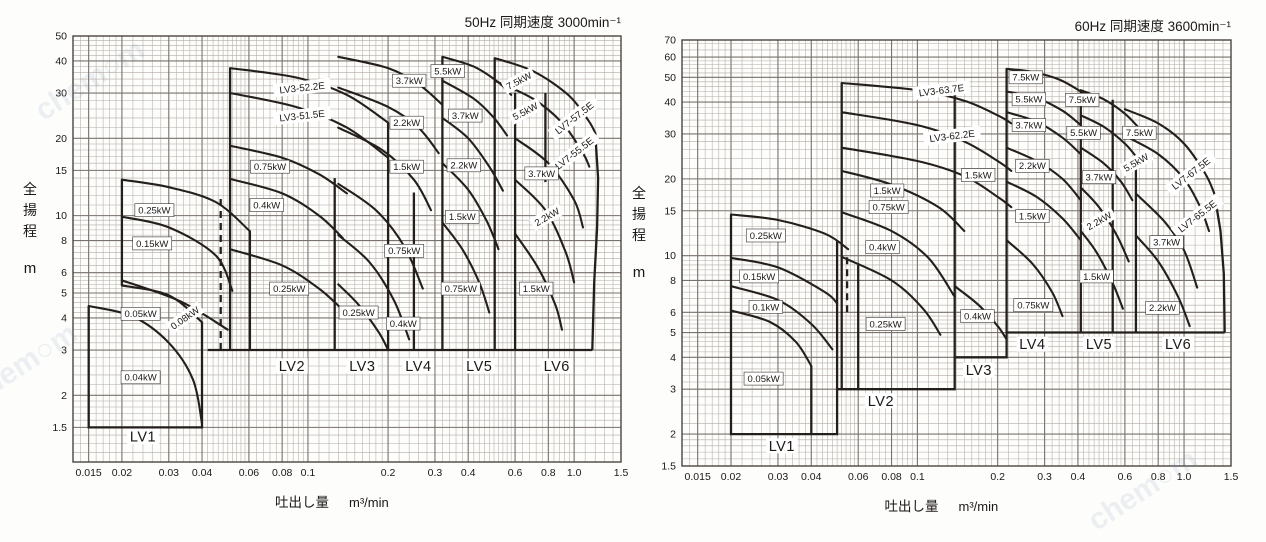 The height and width of the screenshot is (542, 1266). What do you see at coordinates (362, 367) in the screenshot?
I see `svg-text: LV3` at bounding box center [362, 367].